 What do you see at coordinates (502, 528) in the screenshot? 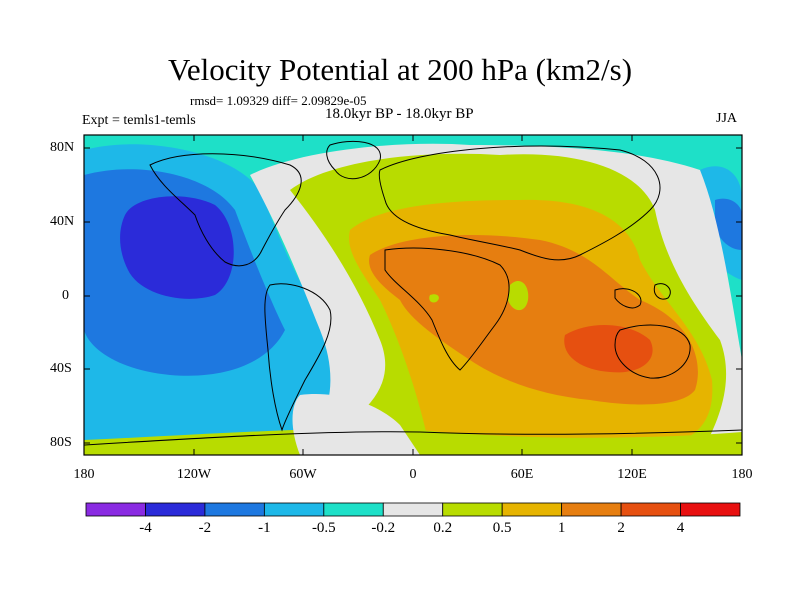
I see `colorbar-label: 0.5` at bounding box center [502, 528].